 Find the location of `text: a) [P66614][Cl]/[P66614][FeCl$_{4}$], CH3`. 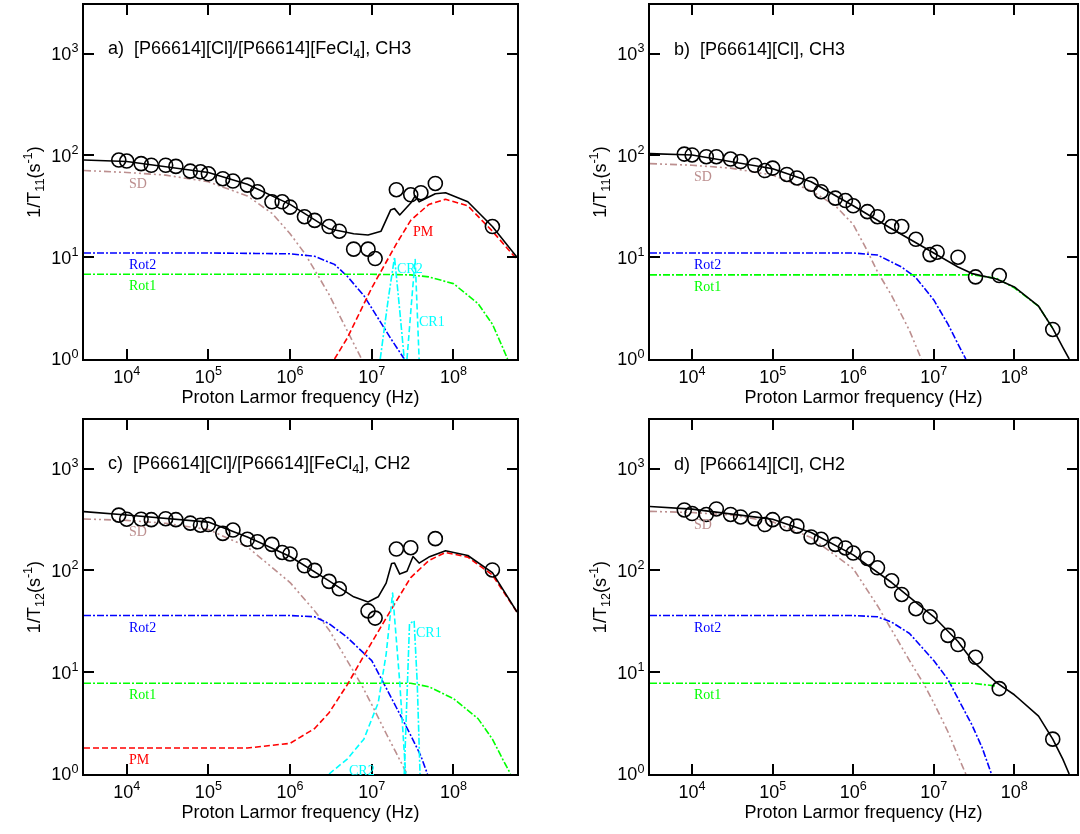

text: a) [P66614][Cl]/[P66614][FeCl$_{4}$], CH3 is located at coordinates (260, 49).